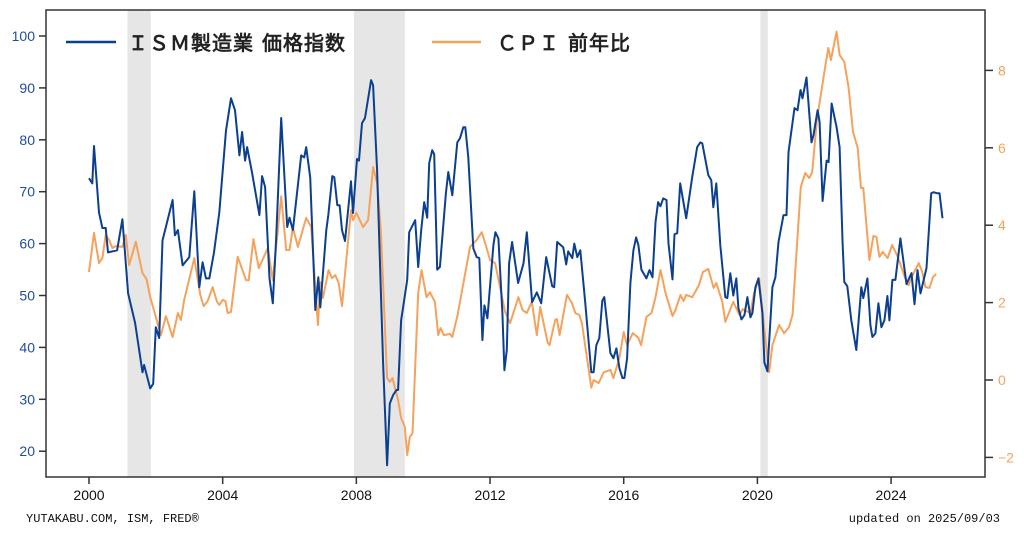 The width and height of the screenshot is (1024, 535). I want to click on y-left-tick-label: 100, so click(24, 36).